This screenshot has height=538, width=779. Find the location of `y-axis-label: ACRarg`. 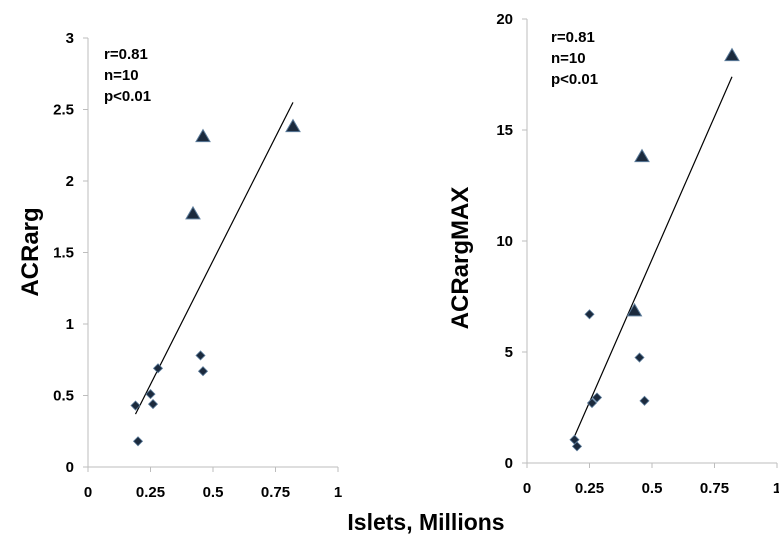

y-axis-label: ACRarg is located at coordinates (30, 251).